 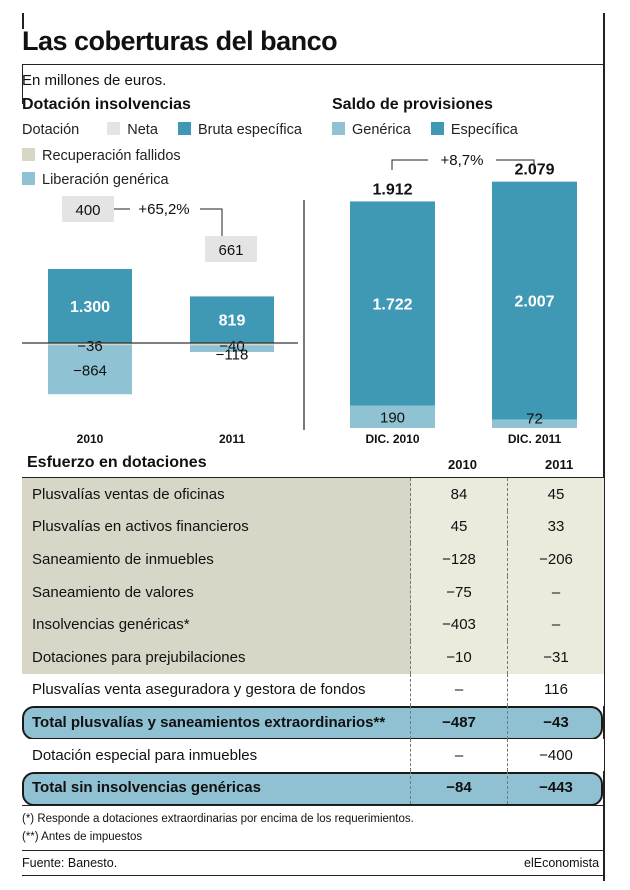 What do you see at coordinates (604, 447) in the screenshot?
I see `right-rule` at bounding box center [604, 447].